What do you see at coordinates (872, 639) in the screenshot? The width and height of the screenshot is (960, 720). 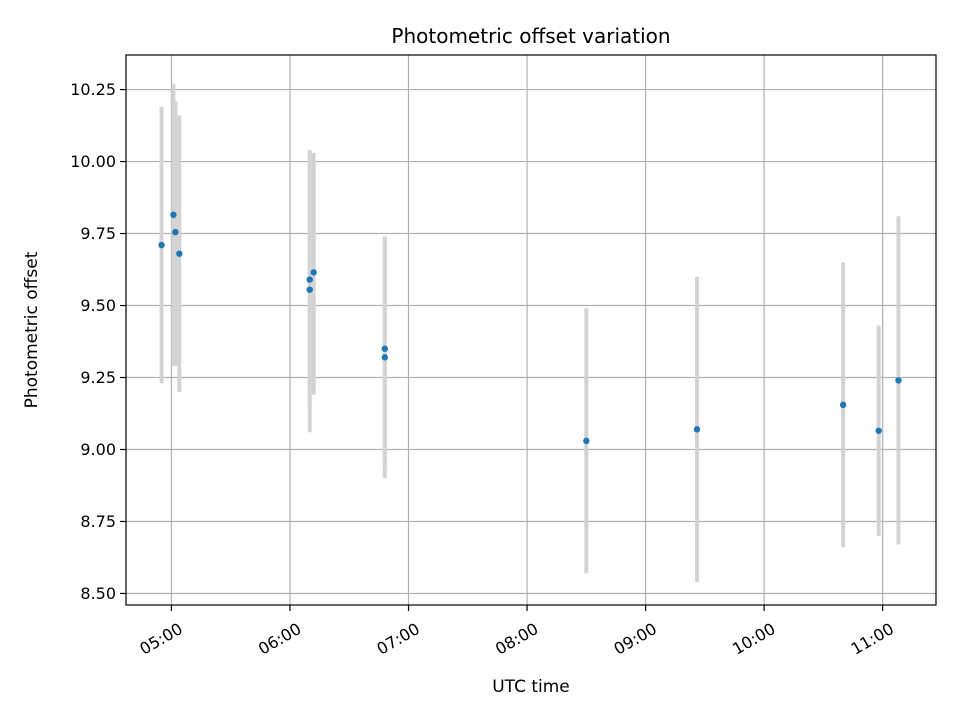 I see `x-tick-label: 11:00` at bounding box center [872, 639].